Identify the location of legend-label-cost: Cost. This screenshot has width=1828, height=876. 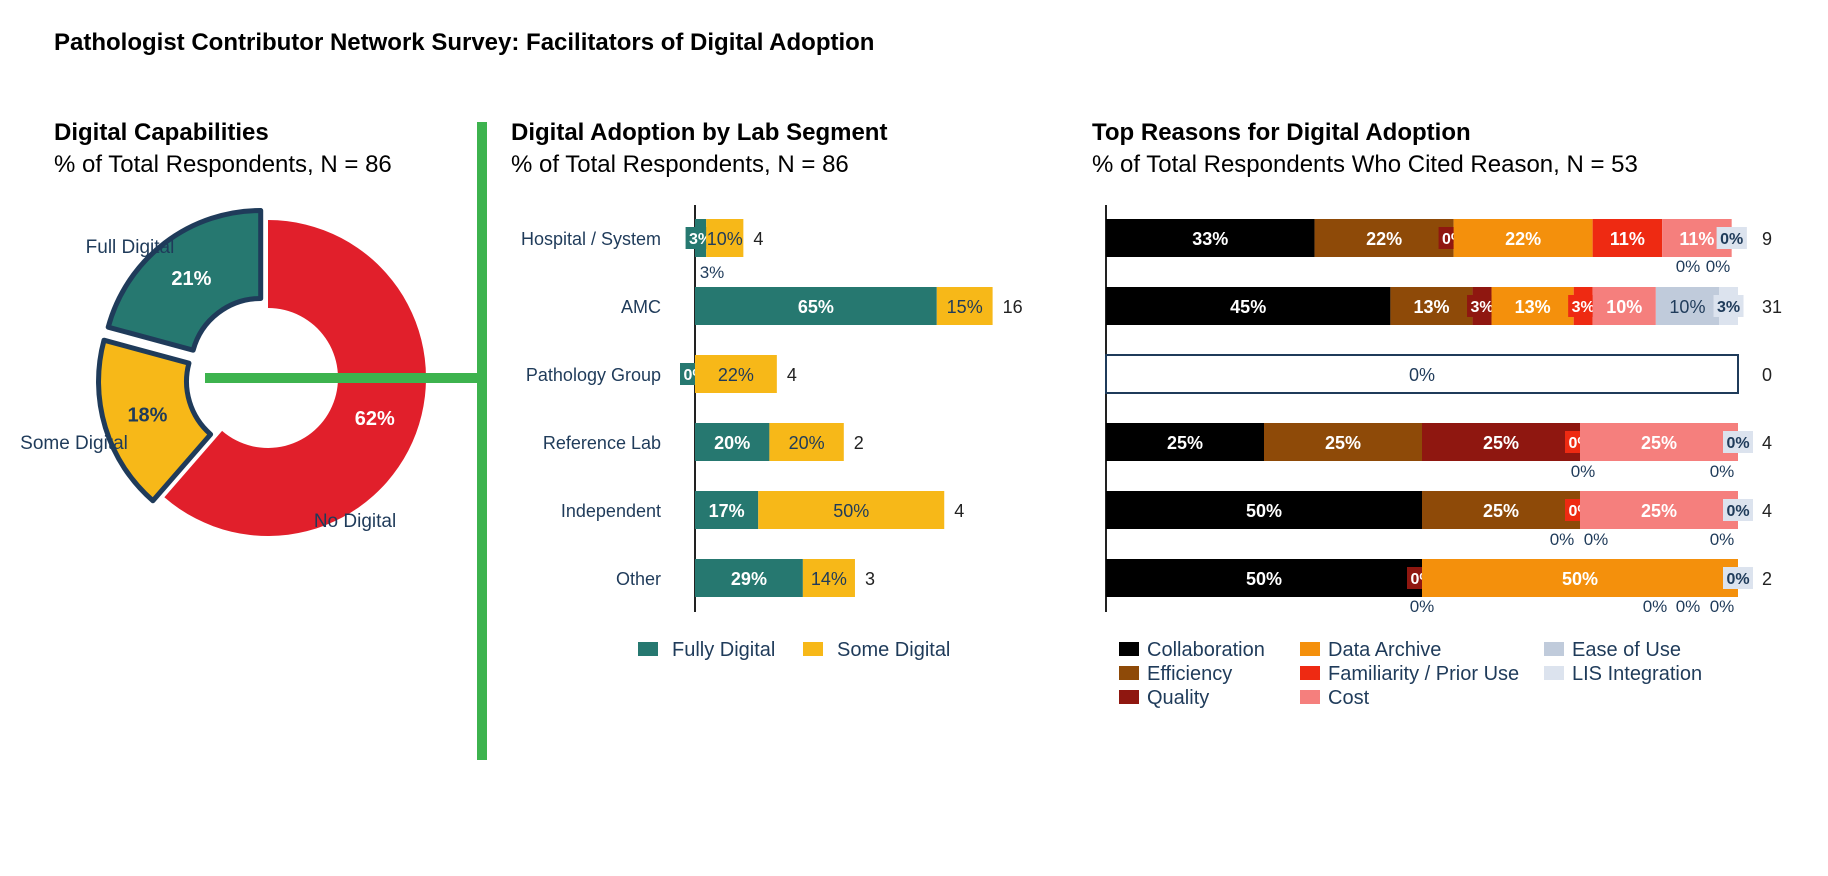
(1349, 698).